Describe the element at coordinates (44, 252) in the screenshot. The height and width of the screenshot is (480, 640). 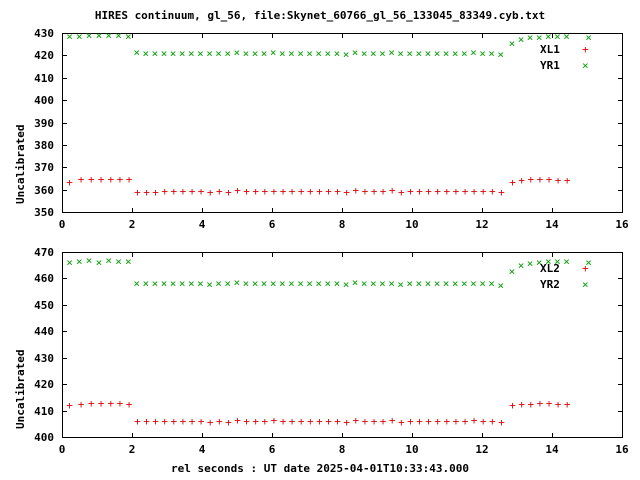
I see `y-tick-label: 470` at that location.